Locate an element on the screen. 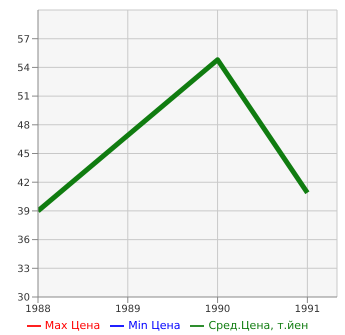 This screenshot has height=335, width=345. y-tick-label: 45 is located at coordinates (23, 154).